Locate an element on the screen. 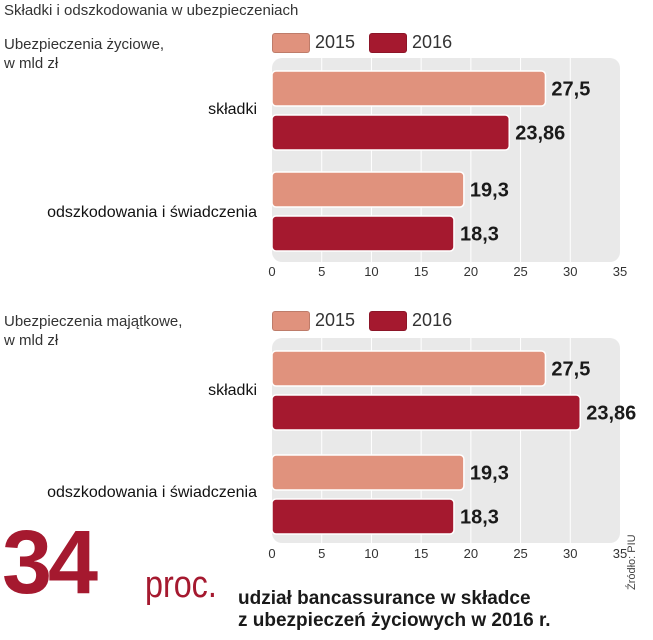 This screenshot has height=640, width=653. panel1-subtitle-line2: w mld zł is located at coordinates (31, 63).